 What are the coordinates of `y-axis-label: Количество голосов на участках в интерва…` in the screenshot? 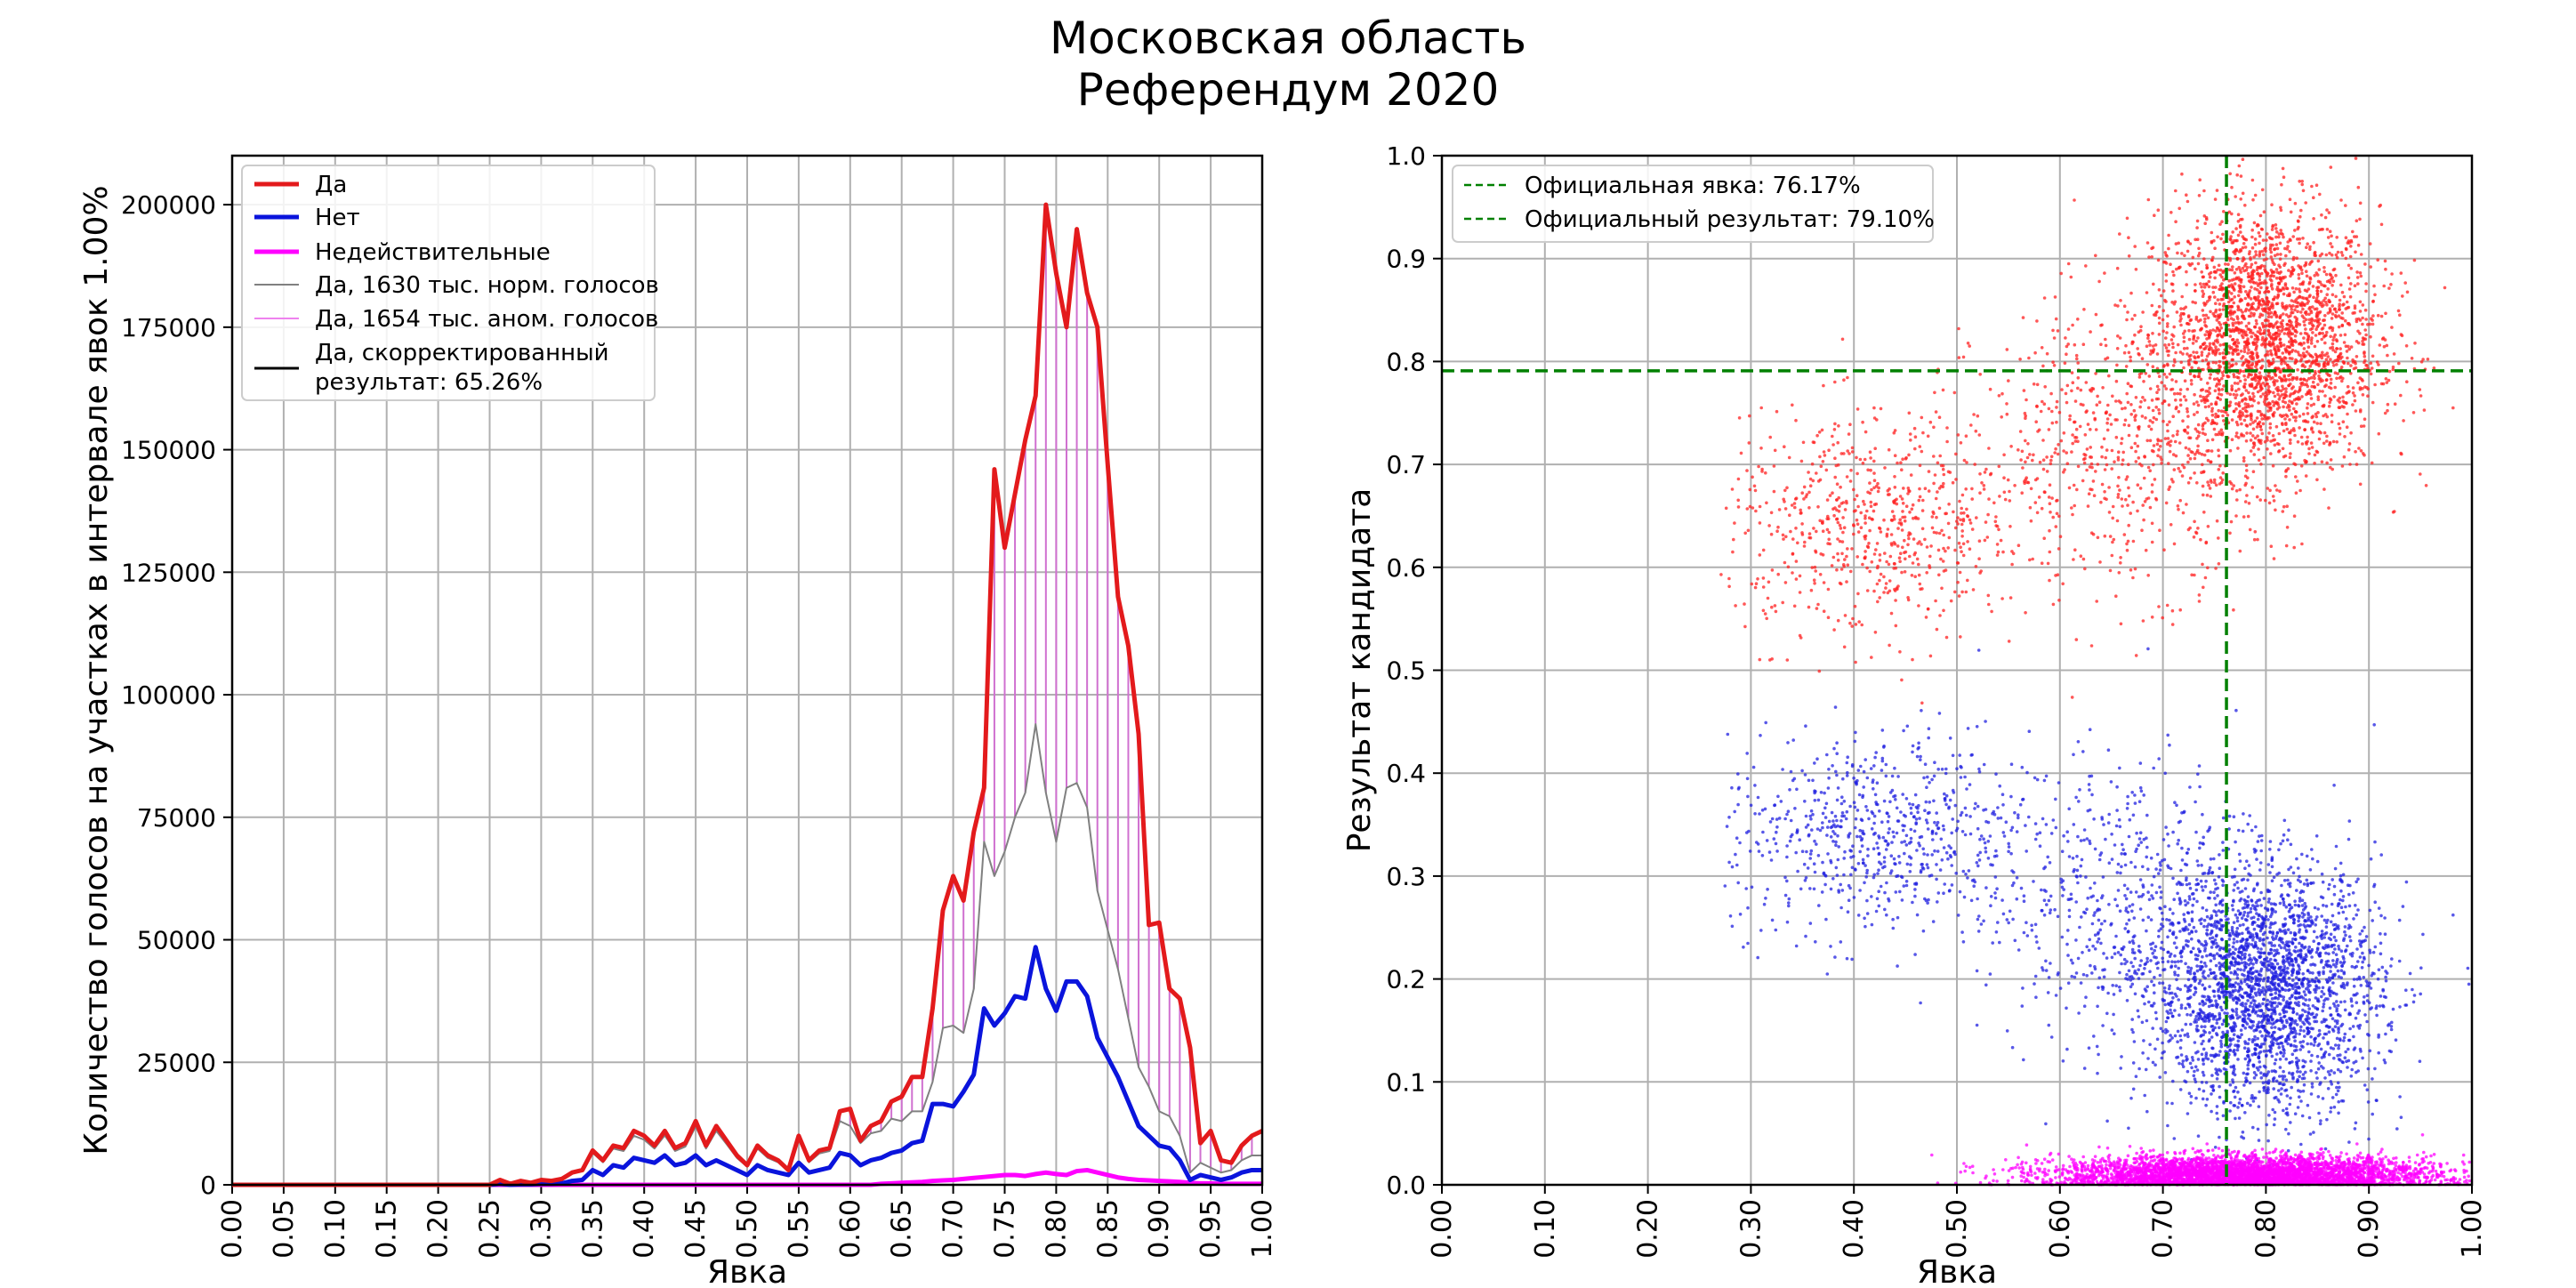 It's located at (96, 670).